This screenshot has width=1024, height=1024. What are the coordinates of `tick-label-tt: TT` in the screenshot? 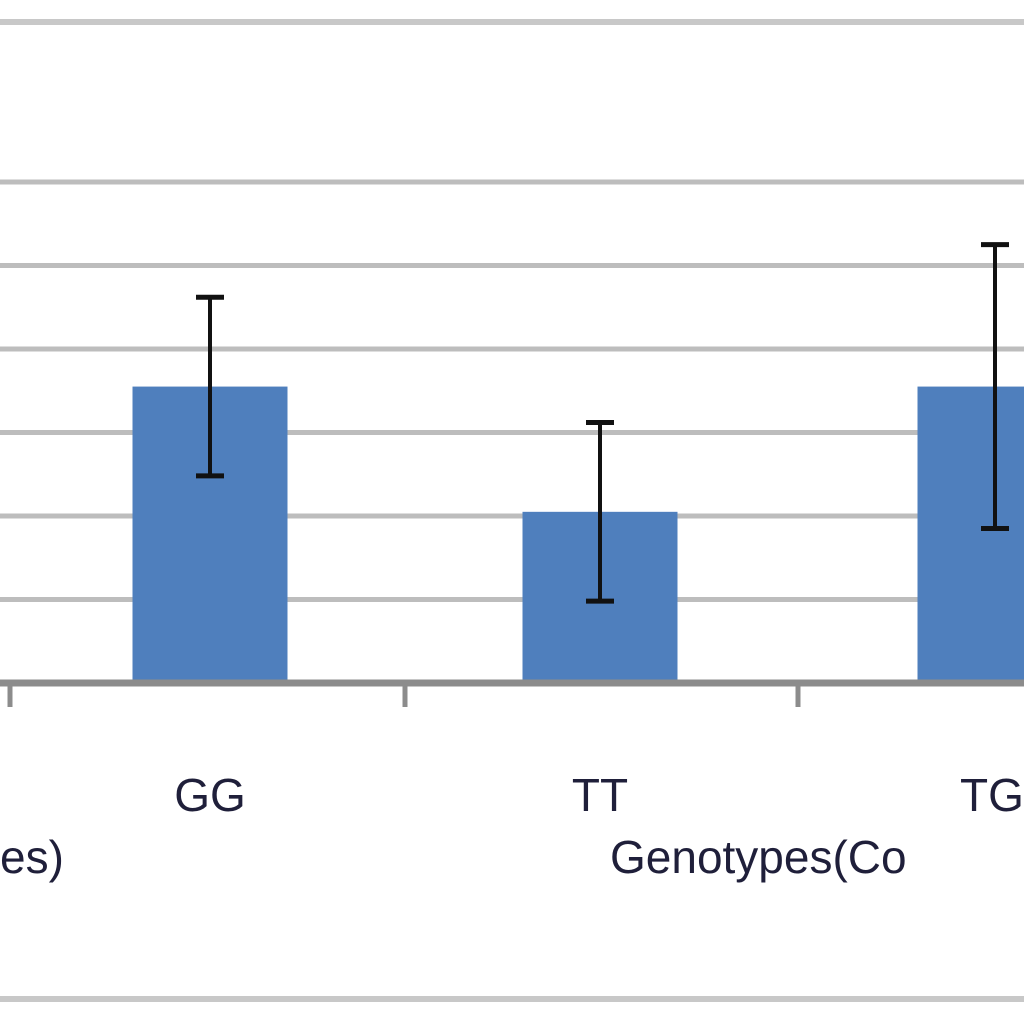 It's located at (600, 795).